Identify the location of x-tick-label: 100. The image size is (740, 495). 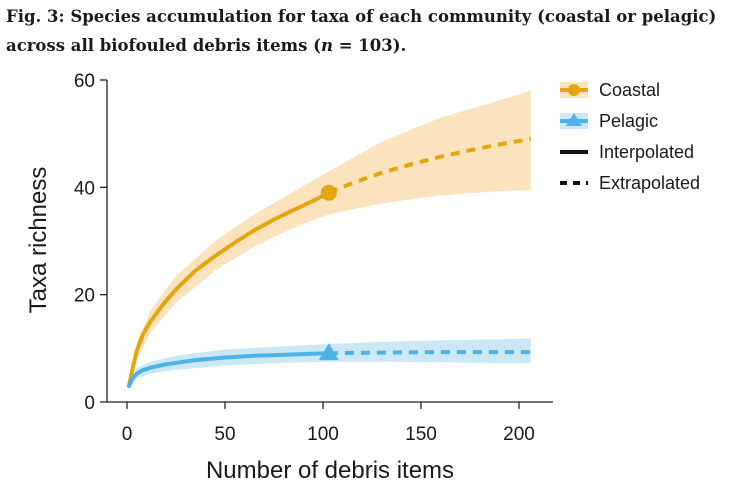
(323, 434).